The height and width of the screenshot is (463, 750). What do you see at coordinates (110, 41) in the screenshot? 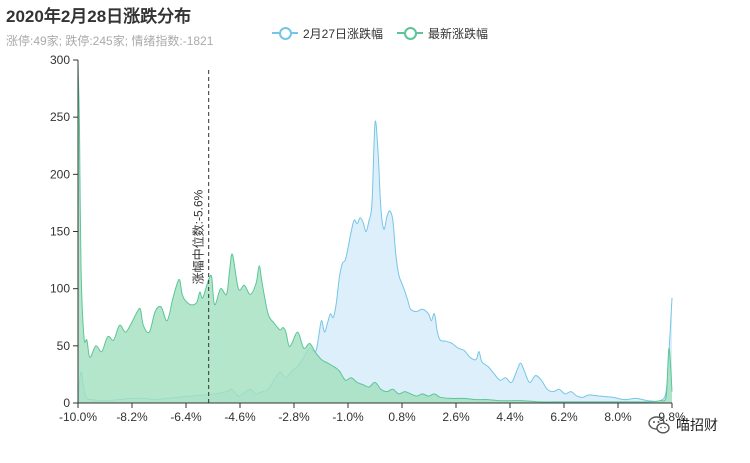
I see `chart-subtitle: 涨停:49家; 跌停:245家; 情绪指数:-1821` at bounding box center [110, 41].